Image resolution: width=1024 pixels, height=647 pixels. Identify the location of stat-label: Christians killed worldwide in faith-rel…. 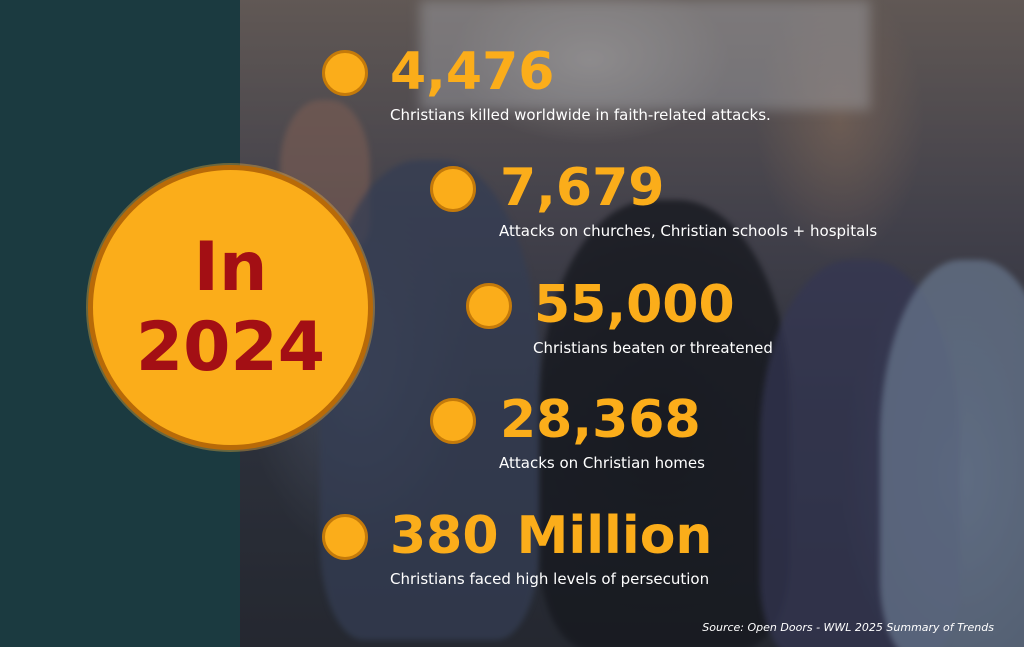
(580, 115).